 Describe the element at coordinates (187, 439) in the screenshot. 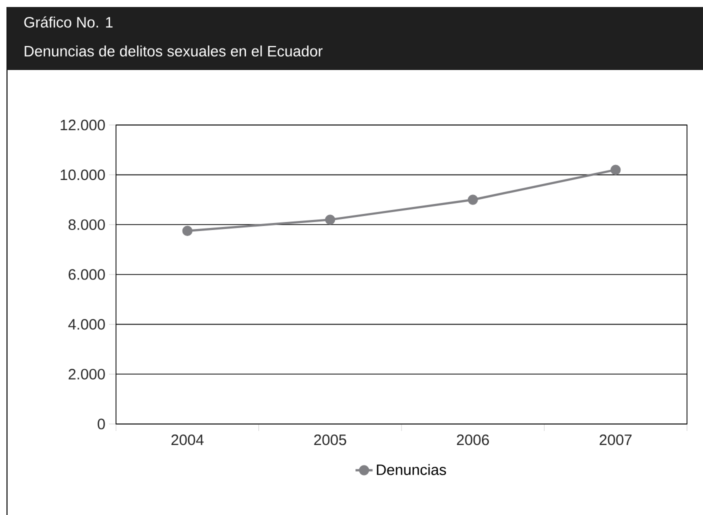

I see `x-tick-label: 2004` at that location.